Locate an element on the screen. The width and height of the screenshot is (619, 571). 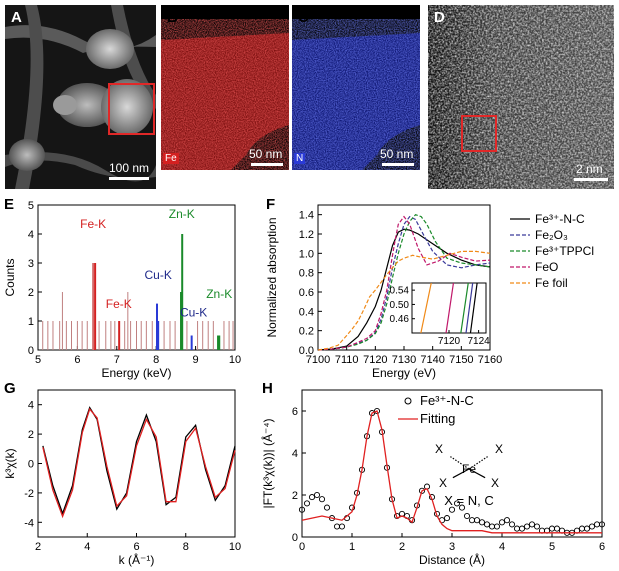
y-tick-label: 0 is located at coordinates (31, 351).